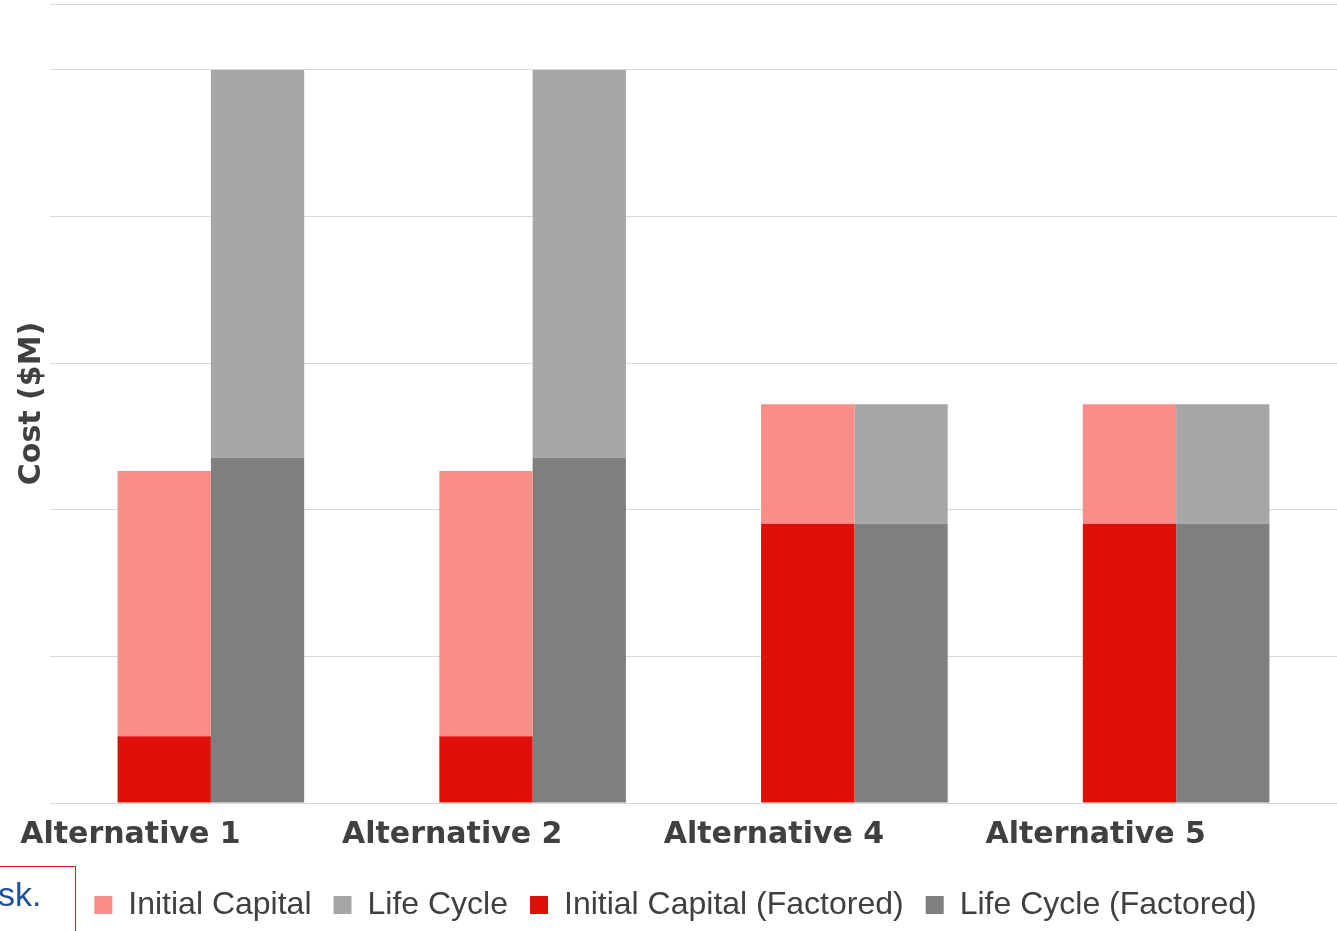 The width and height of the screenshot is (1337, 931). Describe the element at coordinates (130, 832) in the screenshot. I see `x-tick-label: Alternative 1` at that location.